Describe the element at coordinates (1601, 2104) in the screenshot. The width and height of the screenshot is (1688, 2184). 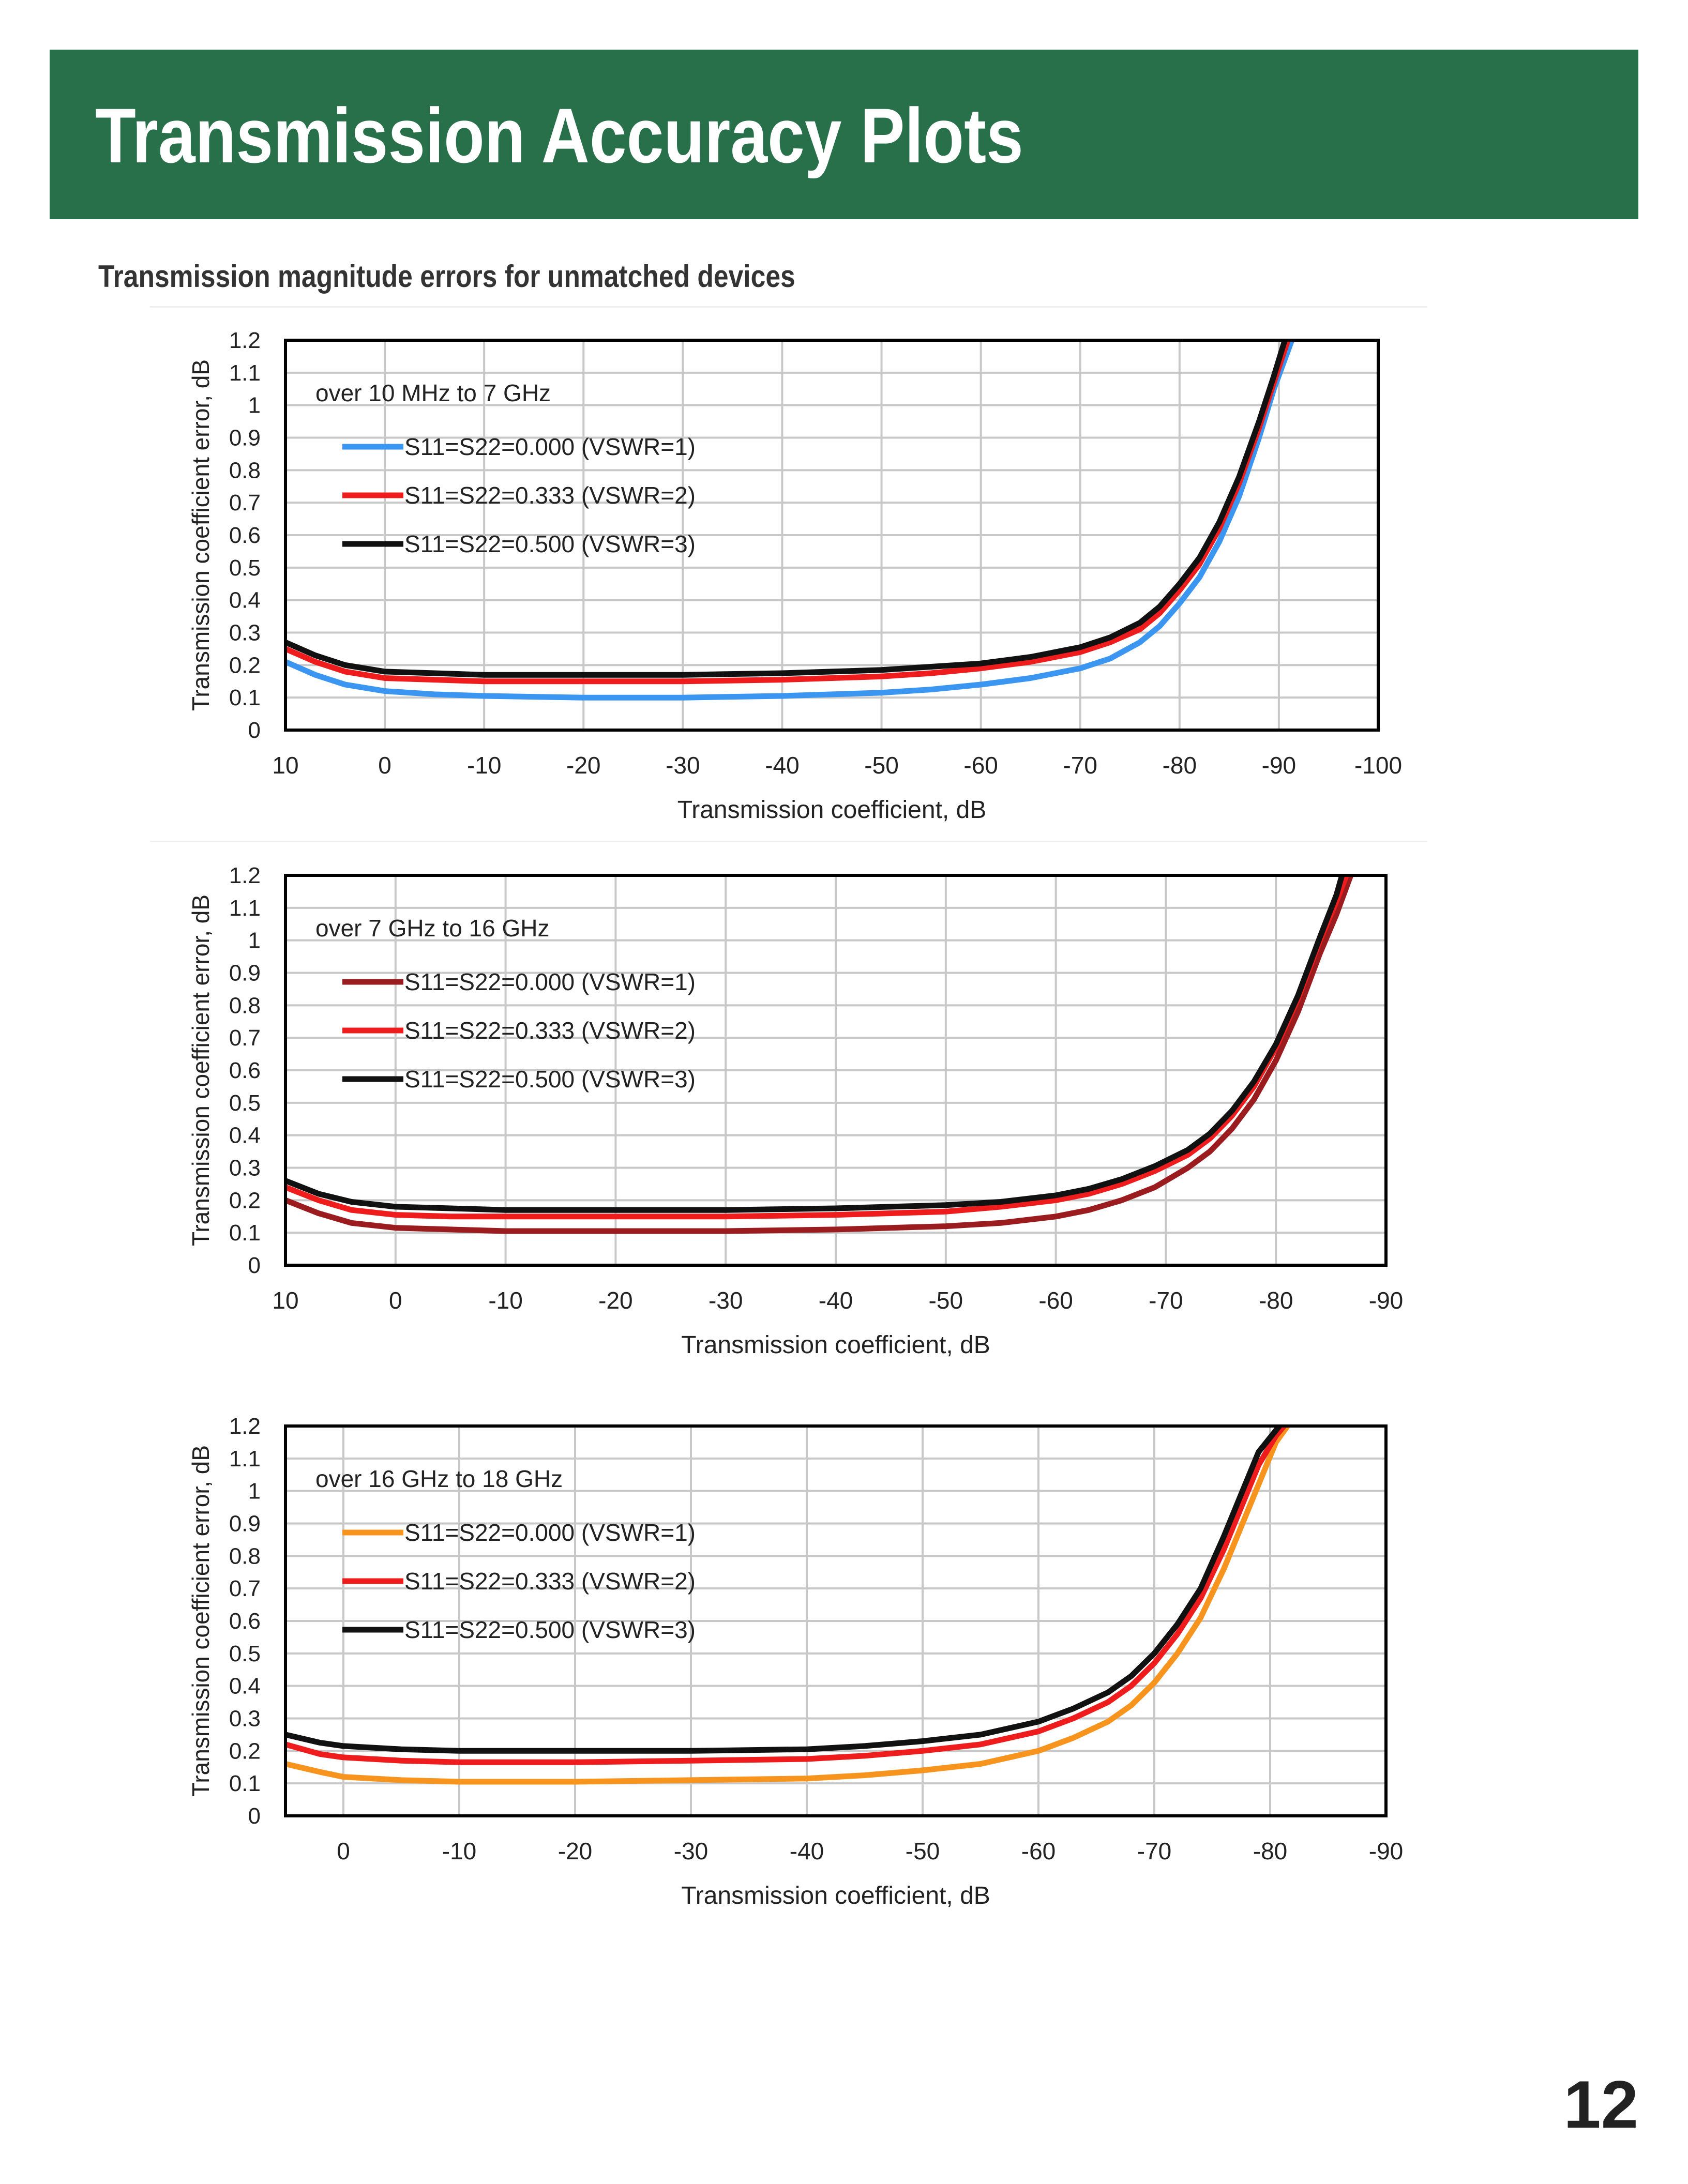
I see `page-number: 12` at that location.